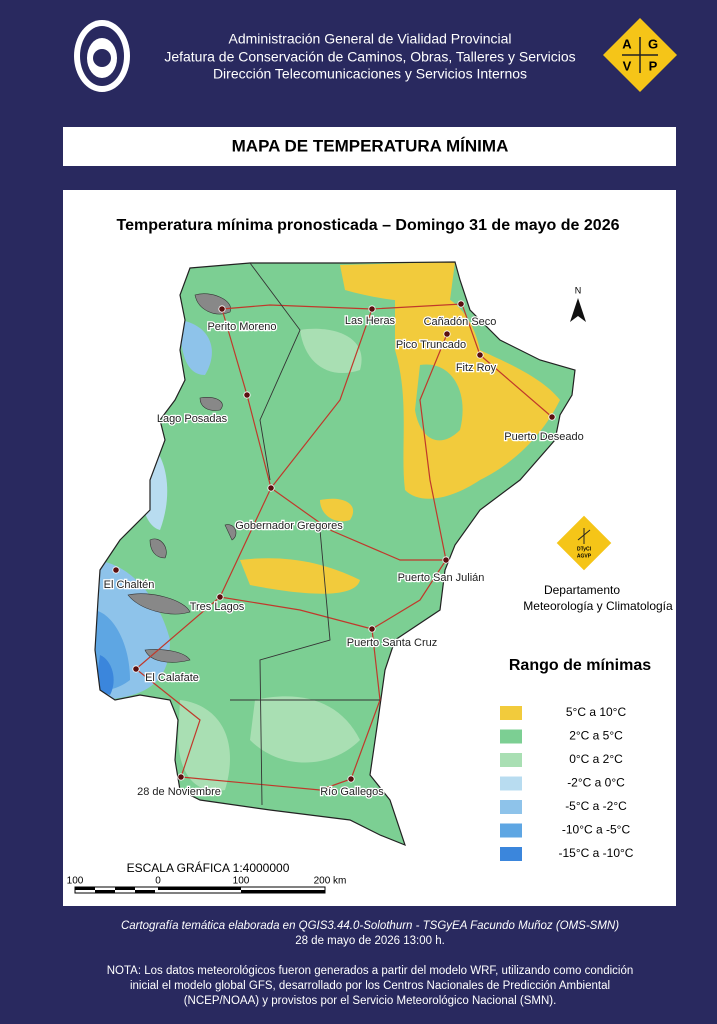  Describe the element at coordinates (580, 665) in the screenshot. I see `legend-title: Rango de mínimas` at that location.